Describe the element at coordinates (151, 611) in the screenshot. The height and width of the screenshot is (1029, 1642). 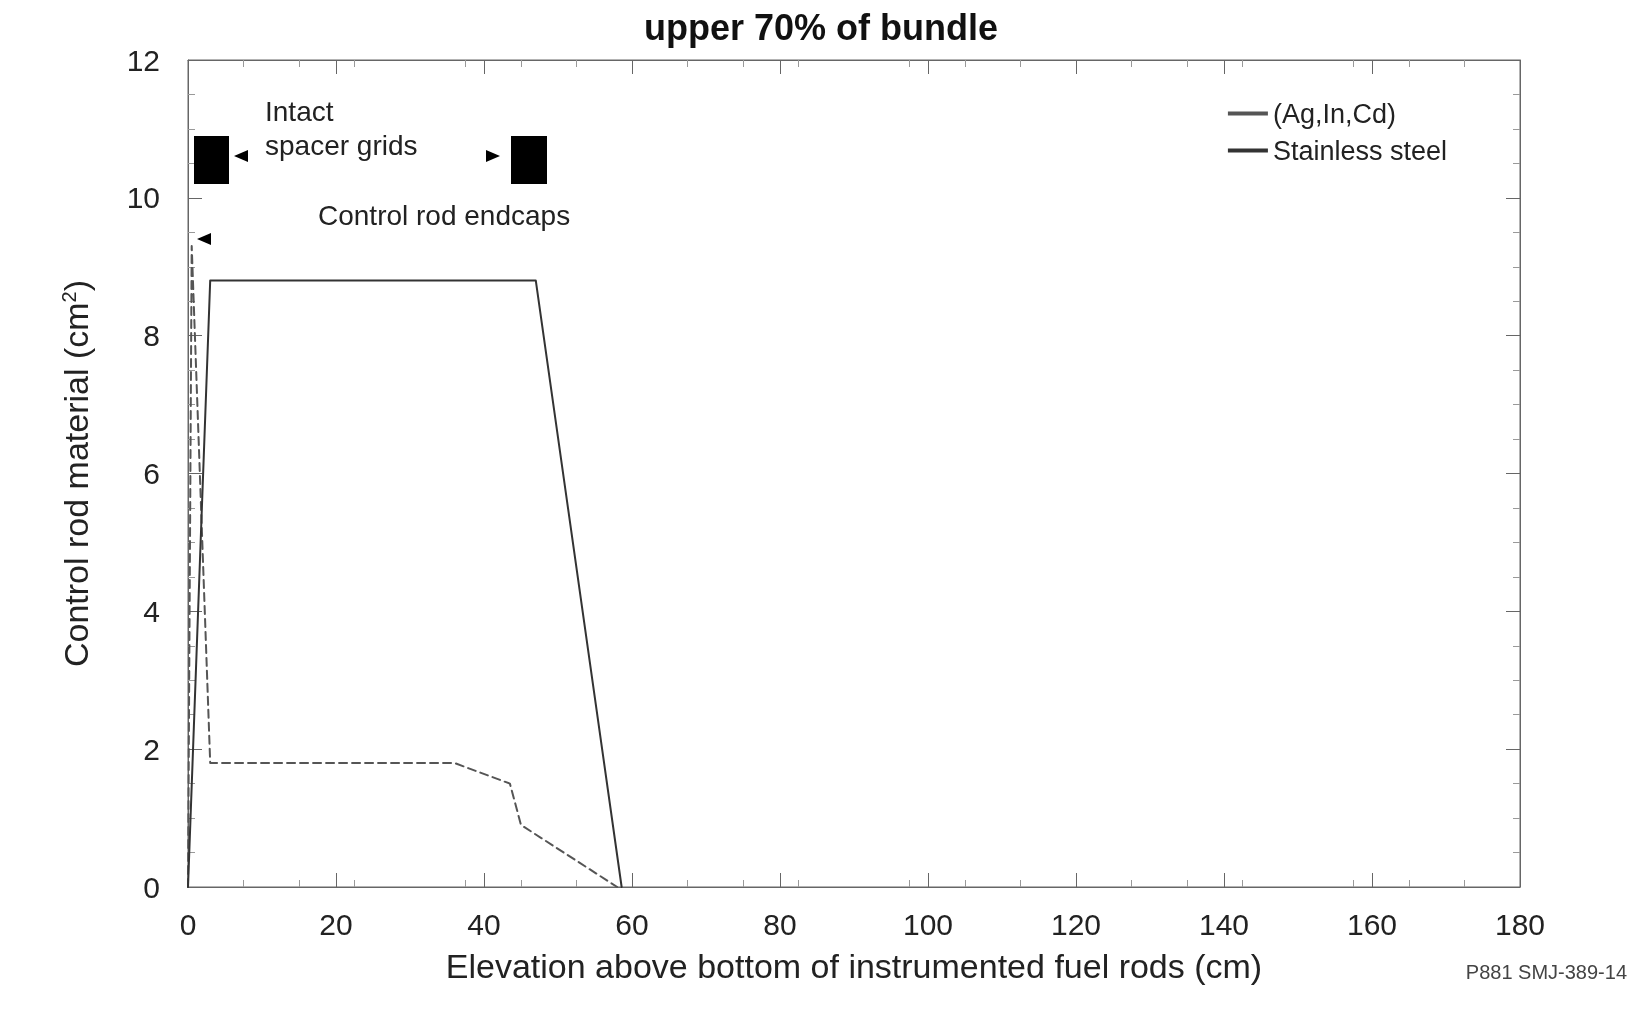
I see `y-tick-label: 4` at that location.